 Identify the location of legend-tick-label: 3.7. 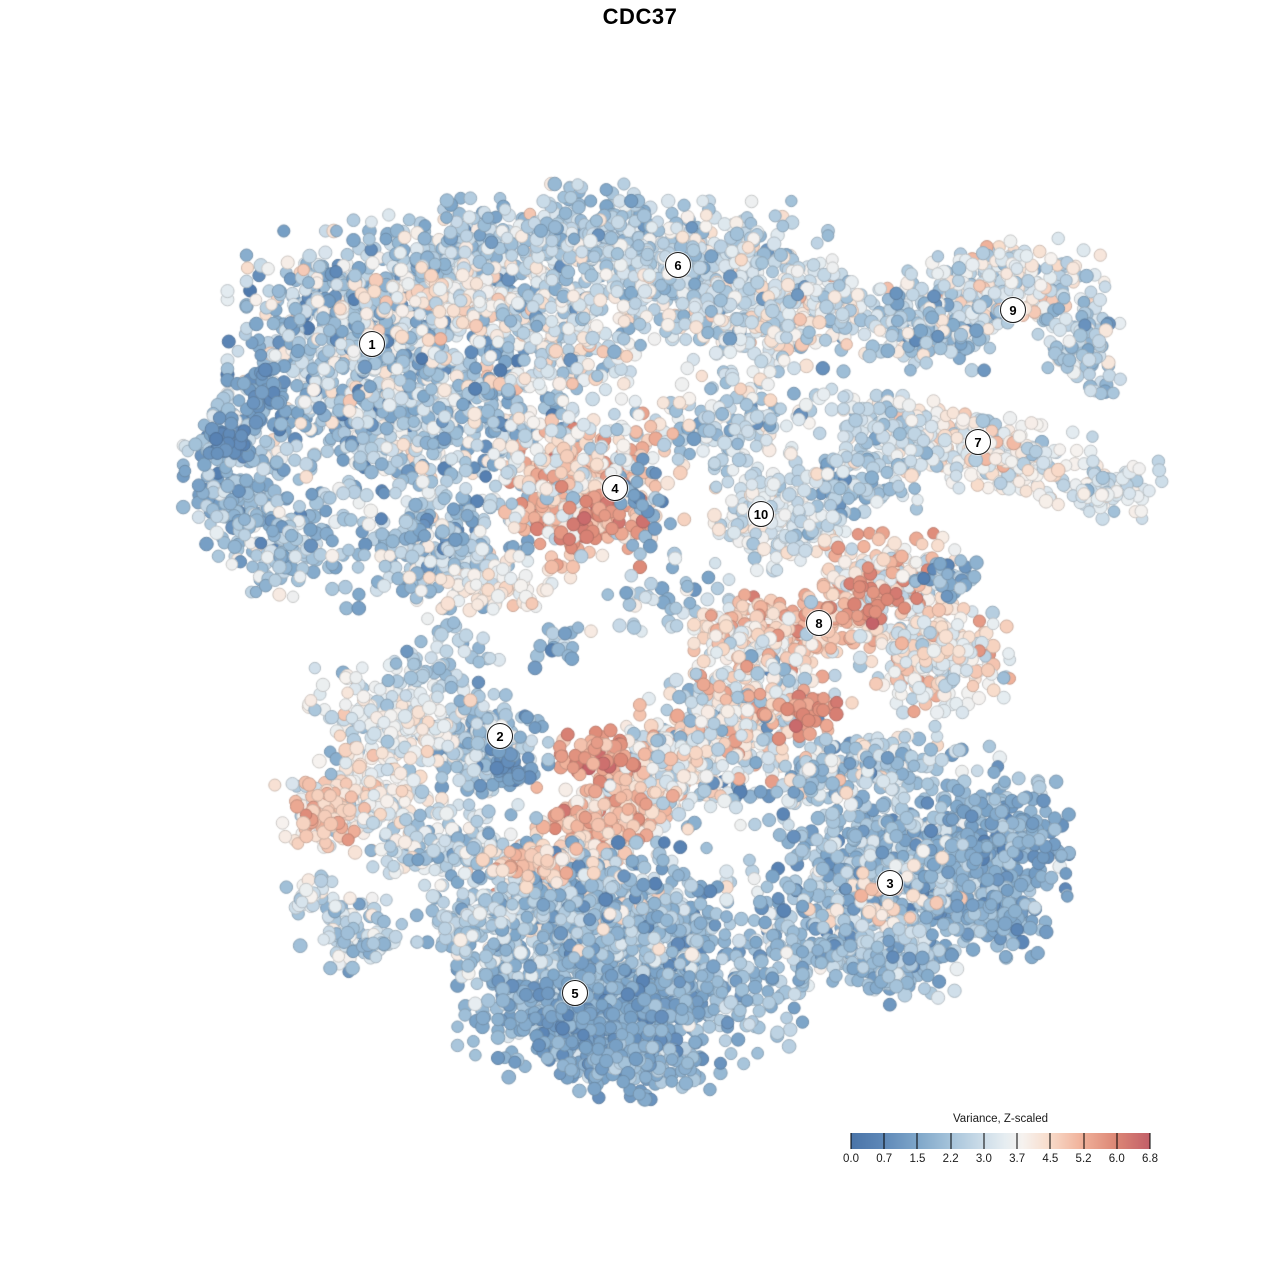
(1017, 1159).